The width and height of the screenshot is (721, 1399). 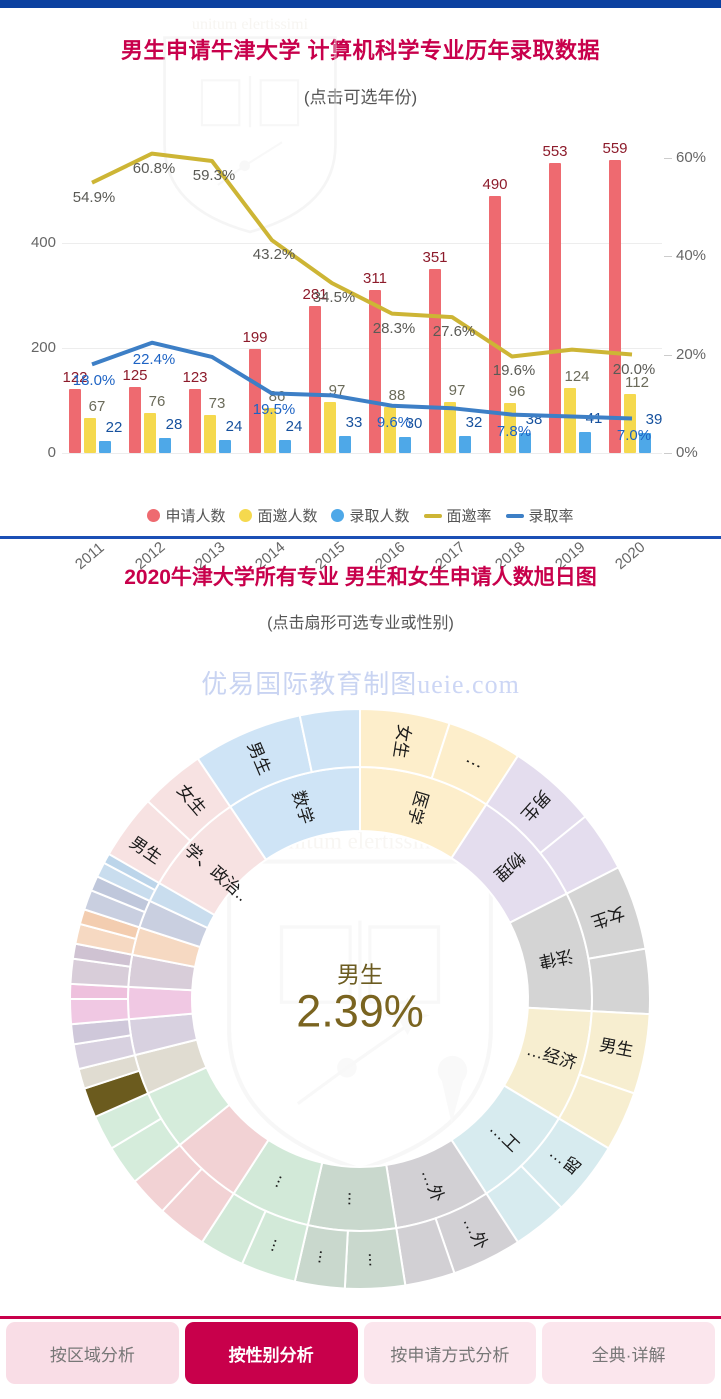 I want to click on legend-item: 面邀人数, so click(x=278, y=515).